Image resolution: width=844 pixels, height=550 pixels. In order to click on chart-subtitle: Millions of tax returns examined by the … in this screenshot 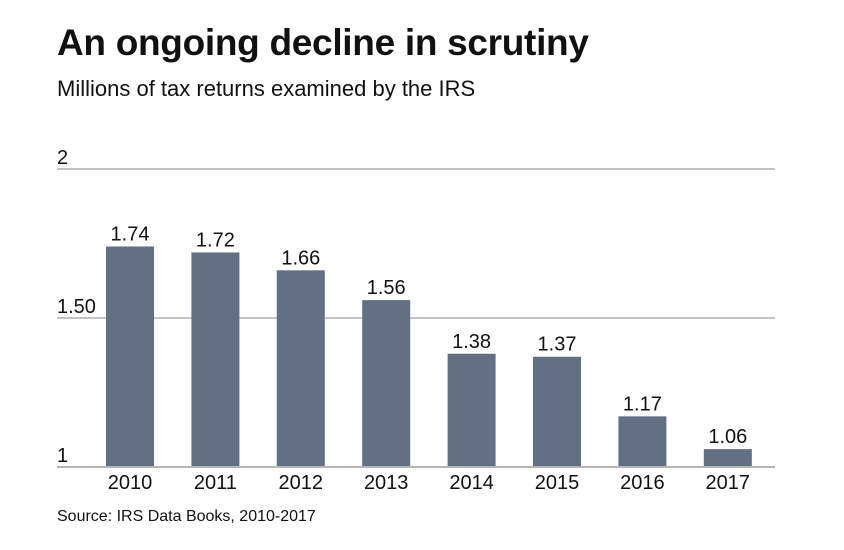, I will do `click(266, 88)`.